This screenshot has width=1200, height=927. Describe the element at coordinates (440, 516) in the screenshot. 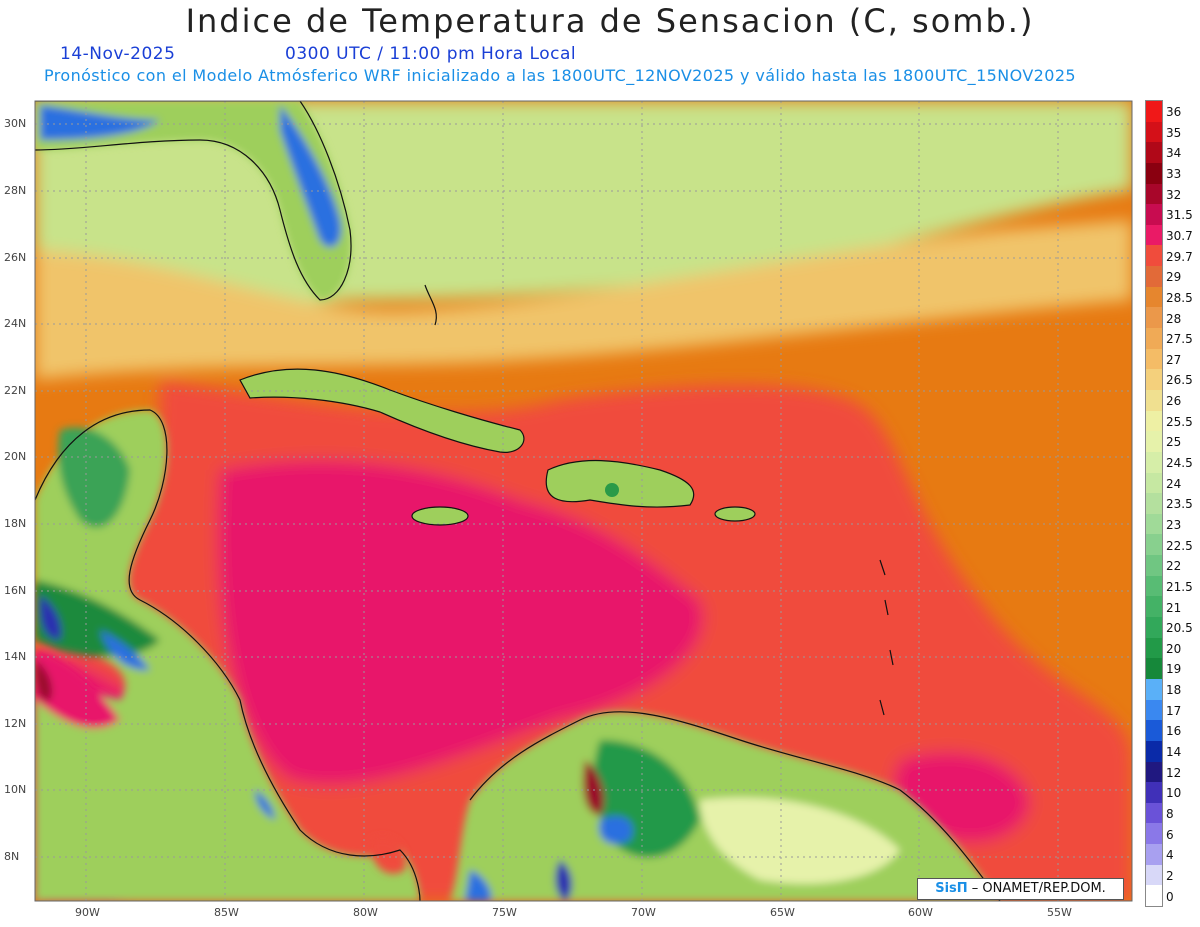

I see `jamaica-land` at that location.